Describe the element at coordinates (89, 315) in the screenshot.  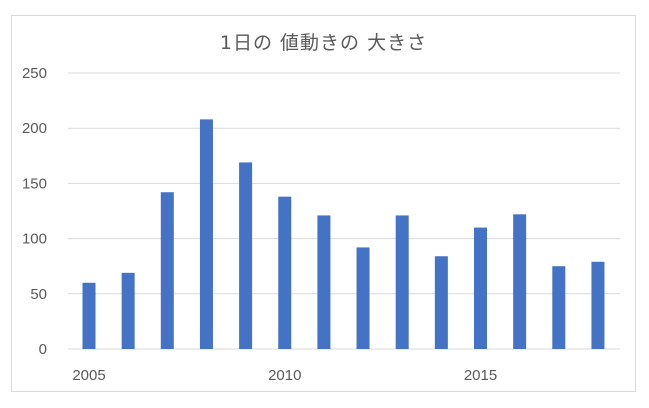
I see `bar-2005` at that location.